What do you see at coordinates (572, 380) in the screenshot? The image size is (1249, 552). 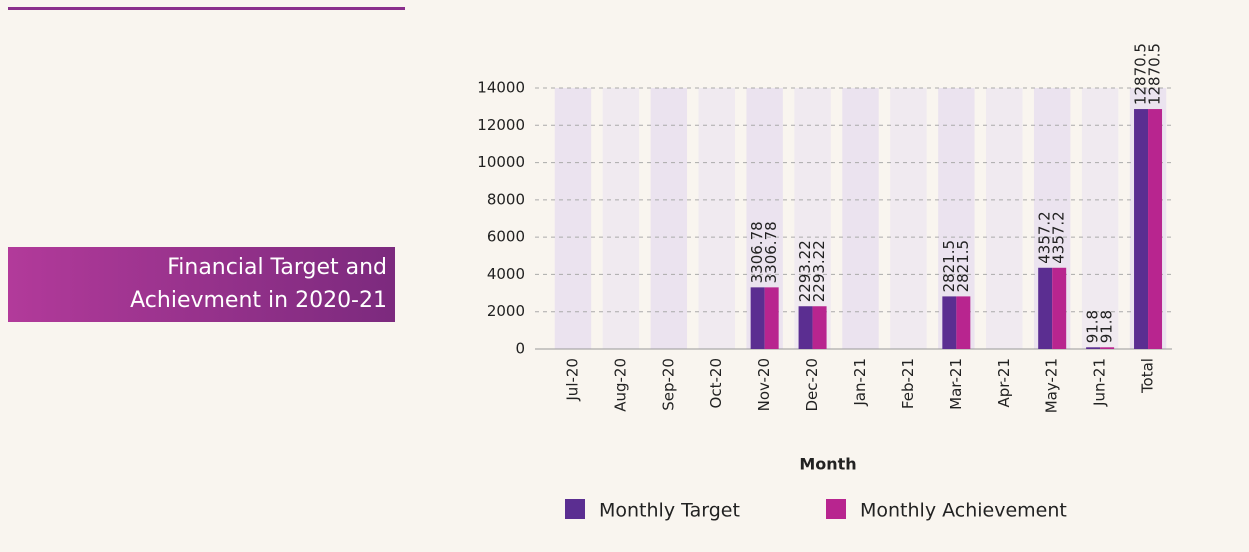 I see `x-tick-label: Jul-20` at bounding box center [572, 380].